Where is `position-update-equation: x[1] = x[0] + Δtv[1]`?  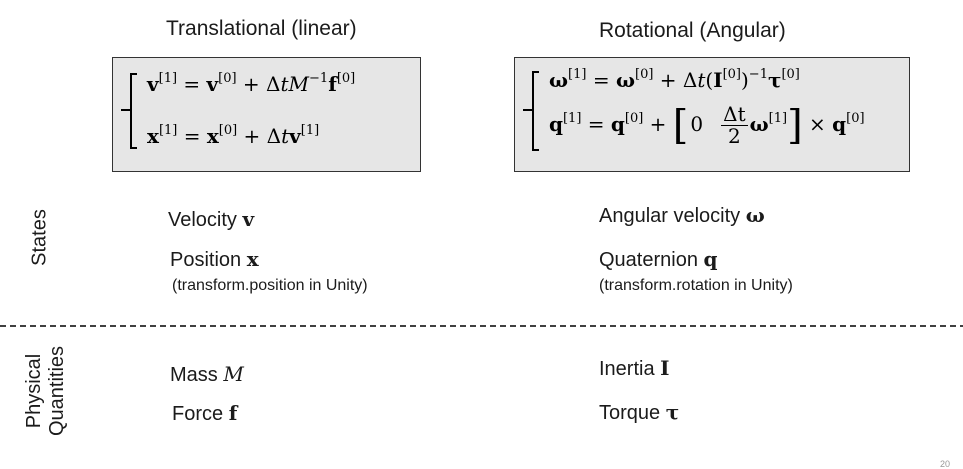
position-update-equation: x[1] = x[0] + Δtv[1] is located at coordinates (233, 136).